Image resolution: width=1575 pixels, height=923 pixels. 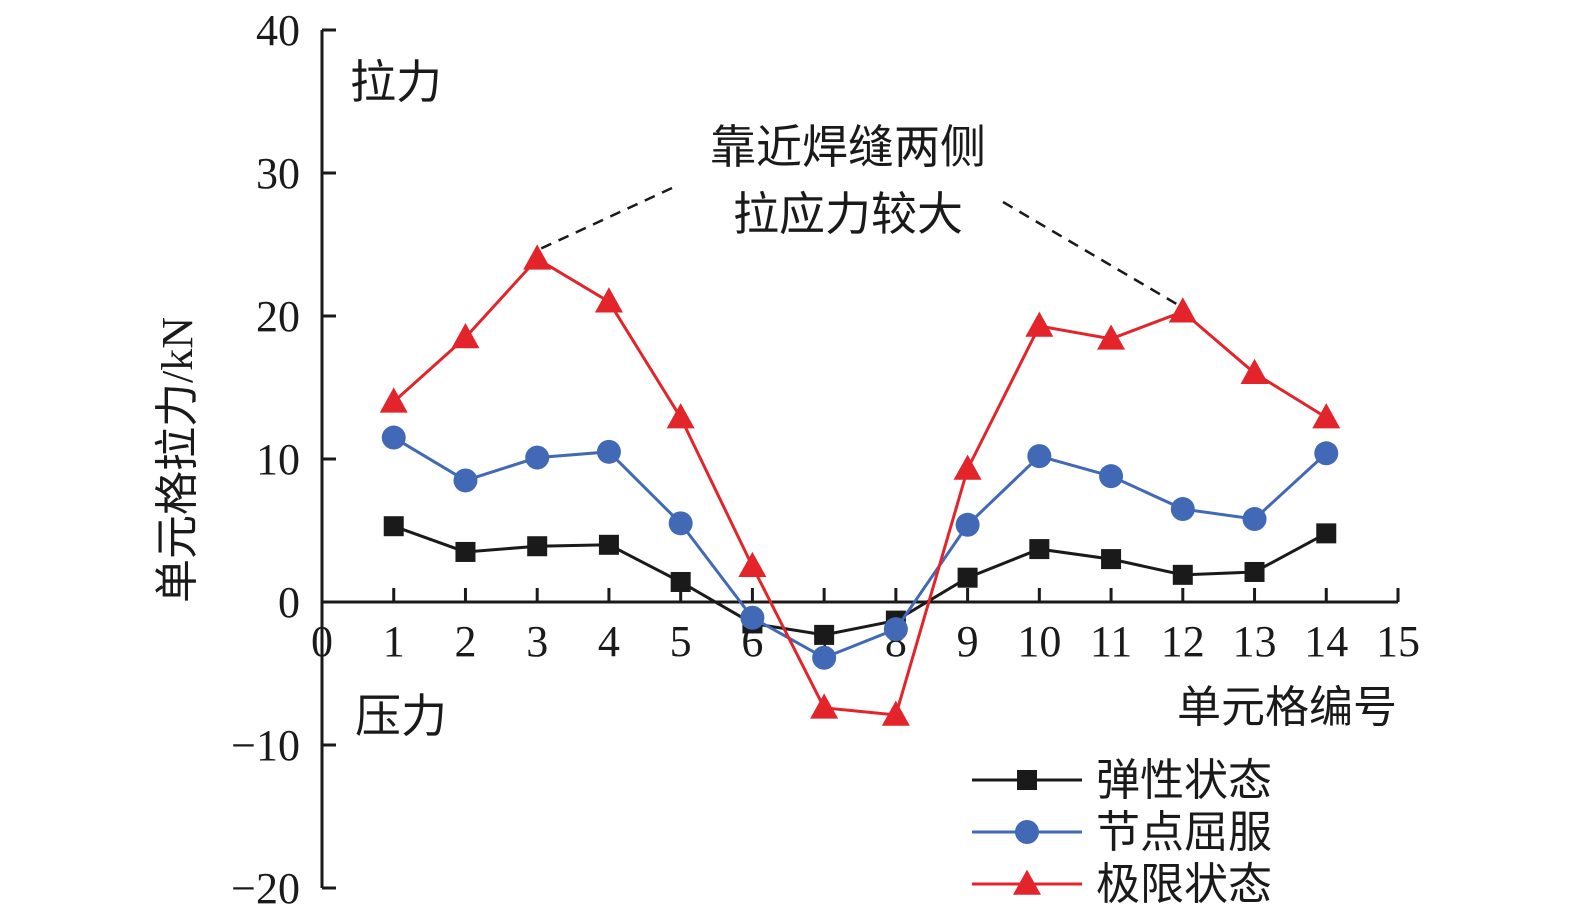 I want to click on compression-label: 压力, so click(x=401, y=716).